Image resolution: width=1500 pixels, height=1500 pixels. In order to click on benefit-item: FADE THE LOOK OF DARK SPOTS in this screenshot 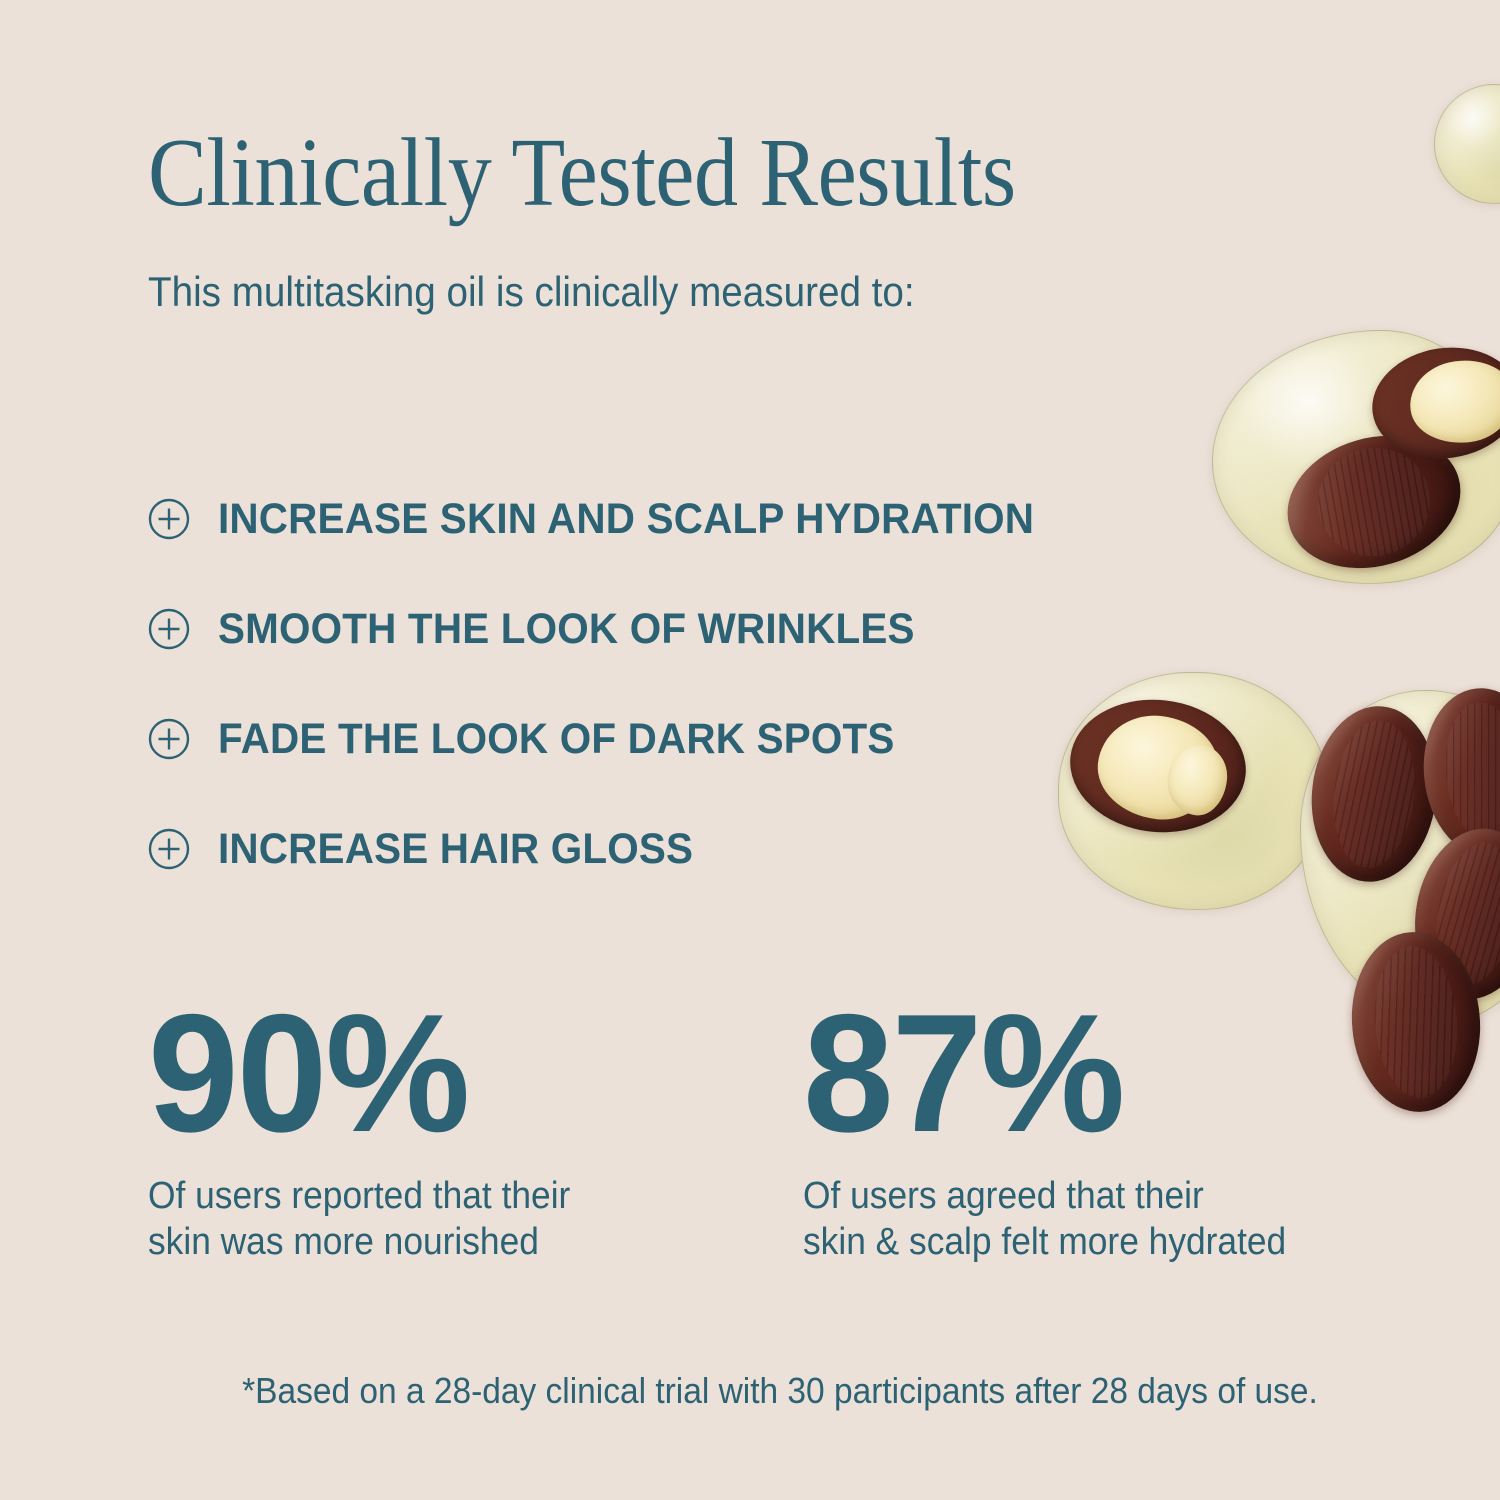, I will do `click(698, 739)`.